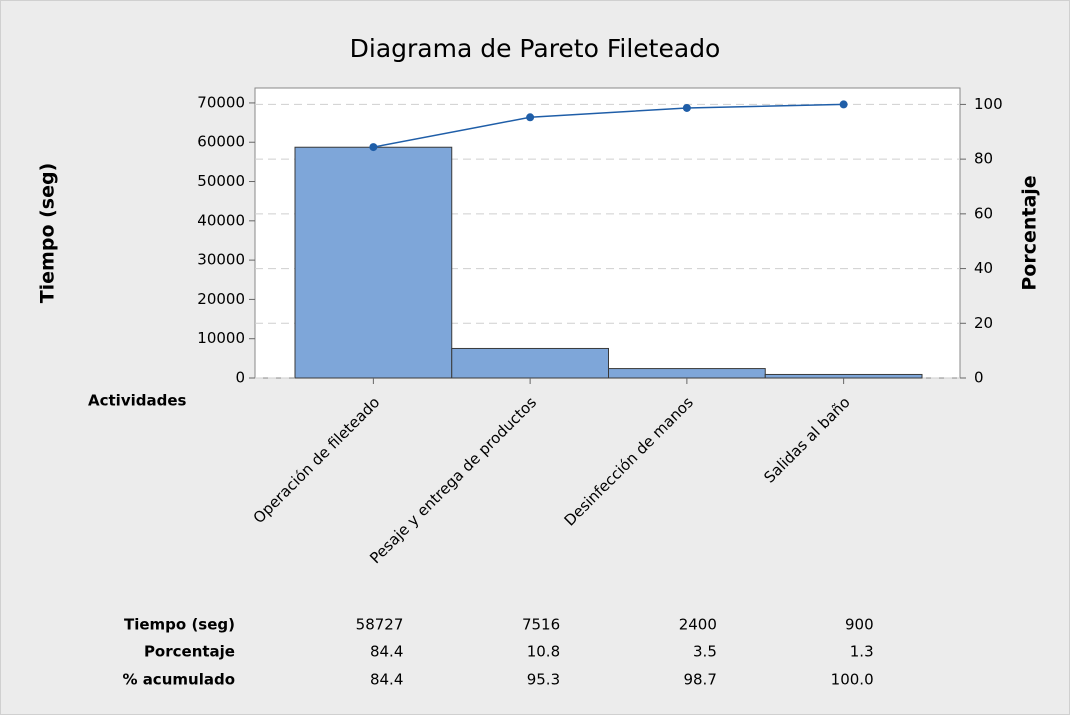  Describe the element at coordinates (221, 260) in the screenshot. I see `y-tick-label: 30000` at that location.